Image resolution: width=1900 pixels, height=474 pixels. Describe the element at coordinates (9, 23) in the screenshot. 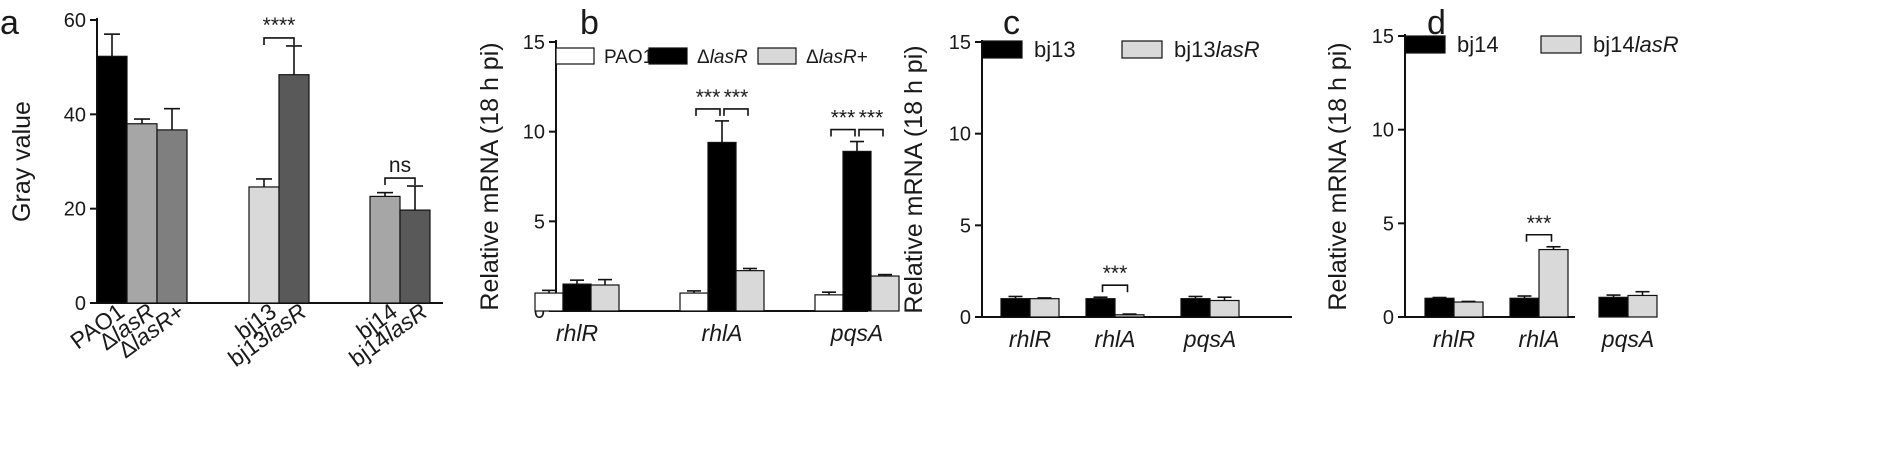

I see `panel-letter: a` at that location.